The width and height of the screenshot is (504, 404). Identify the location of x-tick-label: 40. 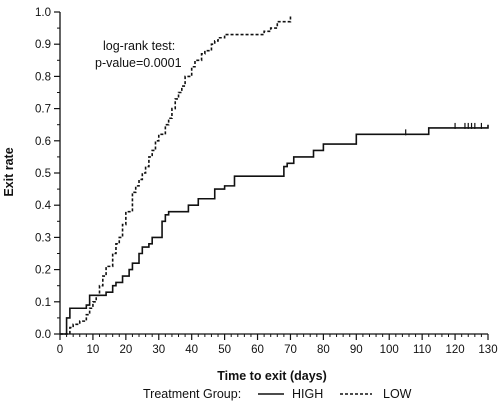
(191, 350).